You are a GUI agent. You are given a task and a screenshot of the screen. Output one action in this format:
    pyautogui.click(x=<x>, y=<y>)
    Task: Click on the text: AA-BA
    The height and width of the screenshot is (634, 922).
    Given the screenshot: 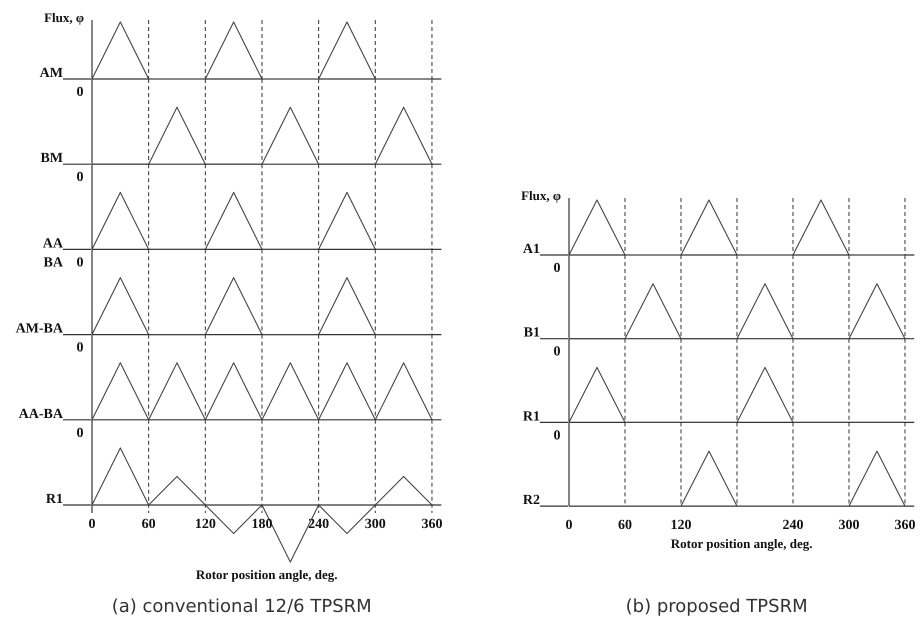 What is the action you would take?
    pyautogui.click(x=41, y=414)
    